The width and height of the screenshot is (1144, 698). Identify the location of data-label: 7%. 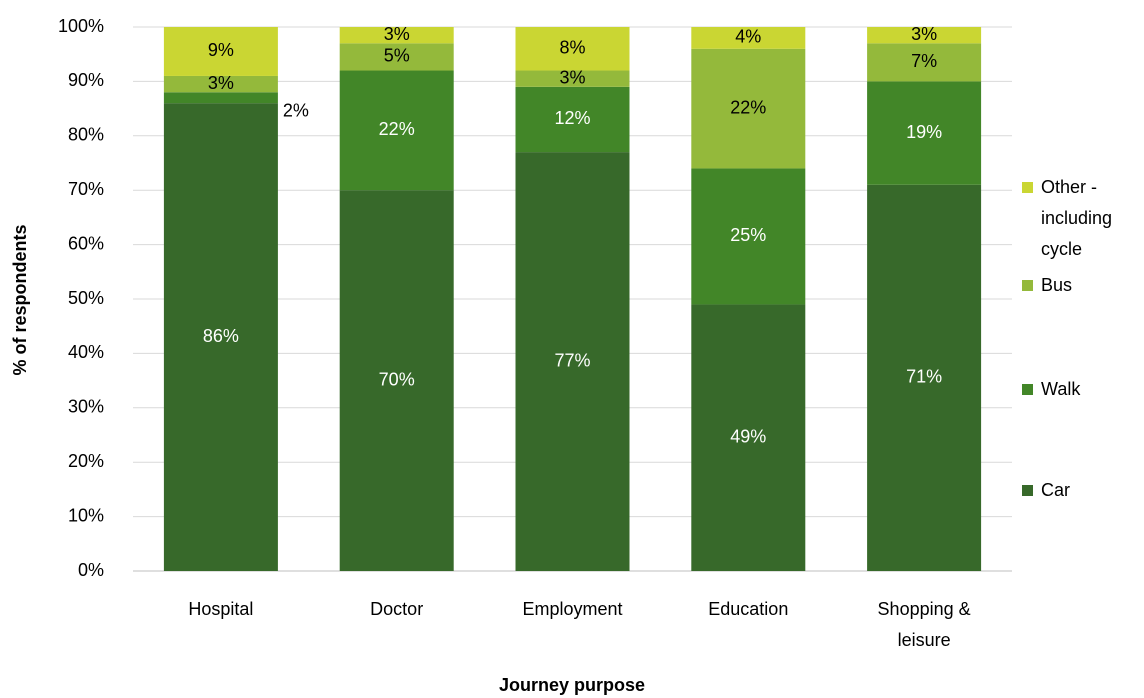
(924, 61).